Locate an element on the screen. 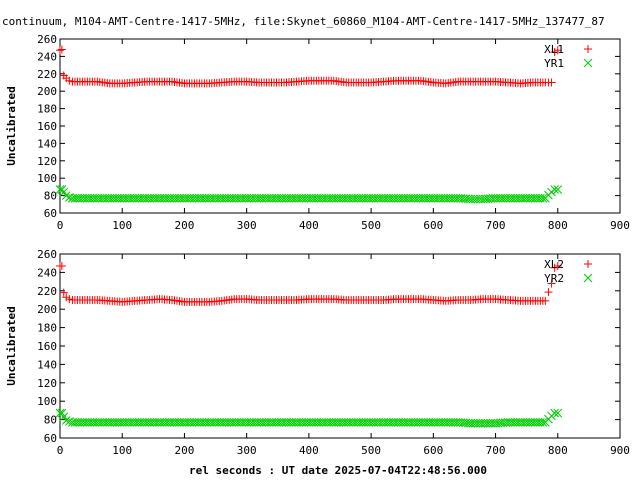  legend-label: YR2 is located at coordinates (554, 278).